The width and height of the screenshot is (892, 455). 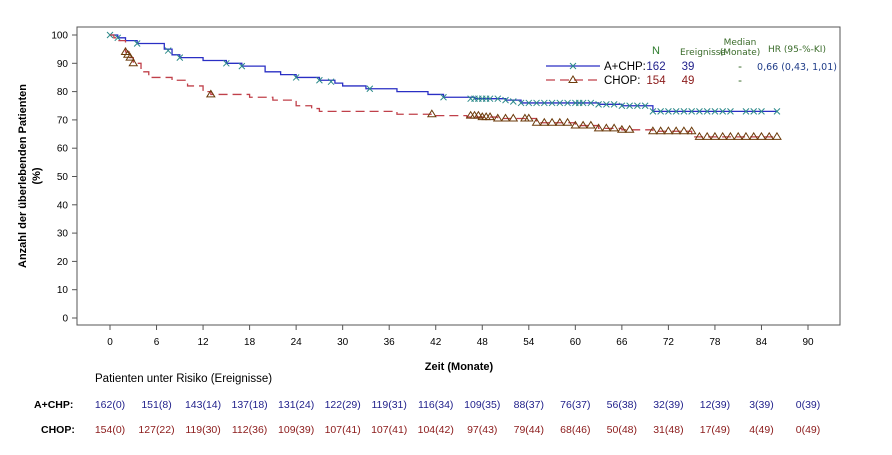 What do you see at coordinates (389, 430) in the screenshot?
I see `risk-cell: 107(41)` at bounding box center [389, 430].